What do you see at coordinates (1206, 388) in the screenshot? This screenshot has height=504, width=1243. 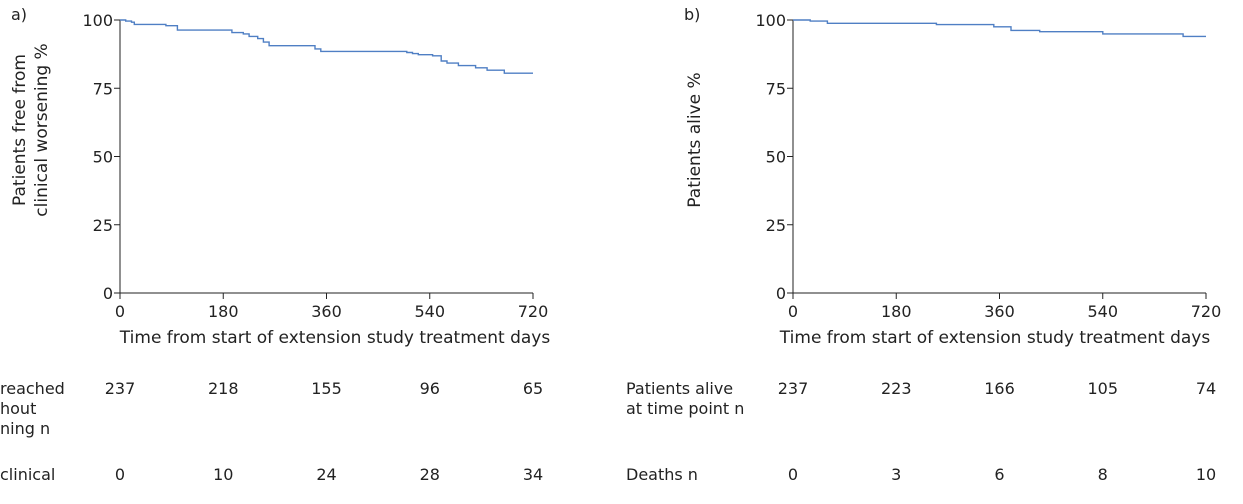 I see `panel-b-risk-row-1-value-5: 74` at bounding box center [1206, 388].